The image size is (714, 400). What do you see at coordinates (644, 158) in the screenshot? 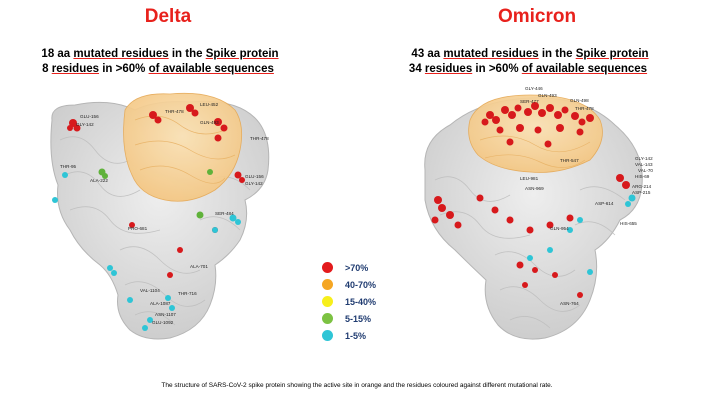
I see `omicron-residue-label: GLY-142` at bounding box center [644, 158].